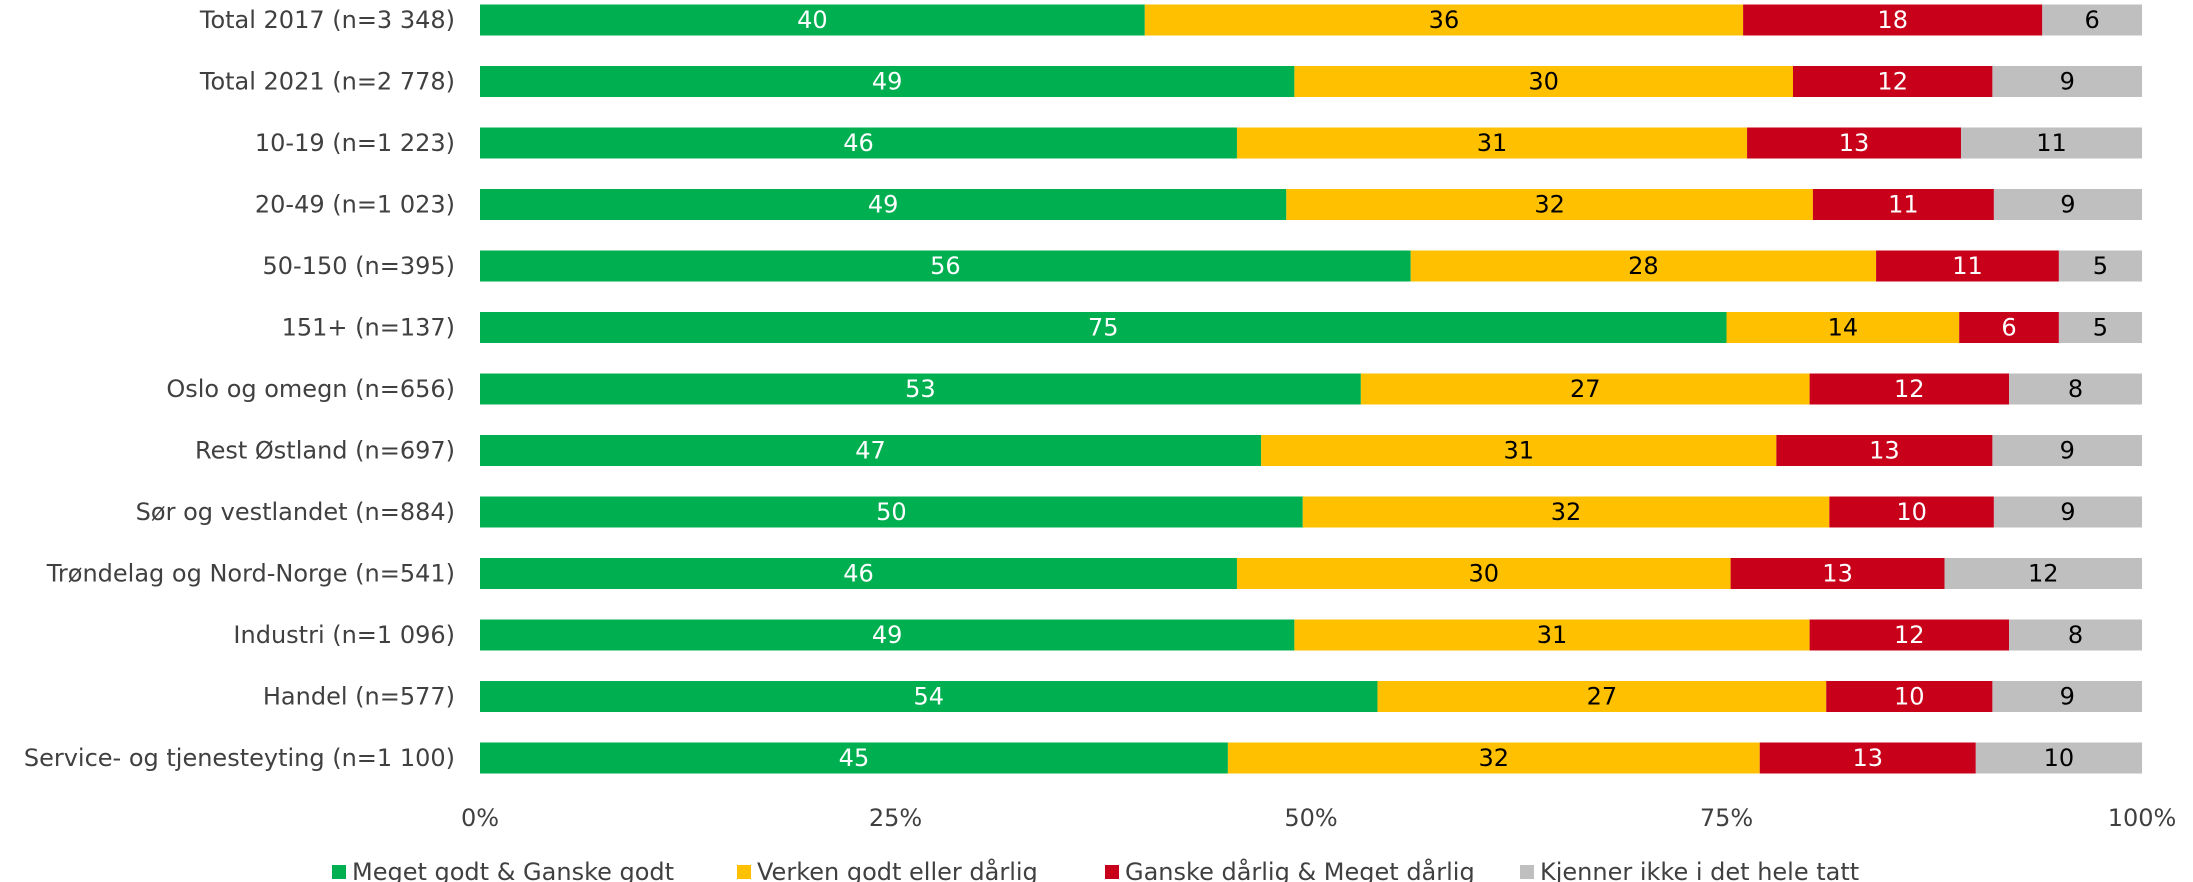 Image resolution: width=2193 pixels, height=882 pixels. What do you see at coordinates (513, 870) in the screenshot?
I see `legend-label: Meget godt & Ganske godt` at bounding box center [513, 870].